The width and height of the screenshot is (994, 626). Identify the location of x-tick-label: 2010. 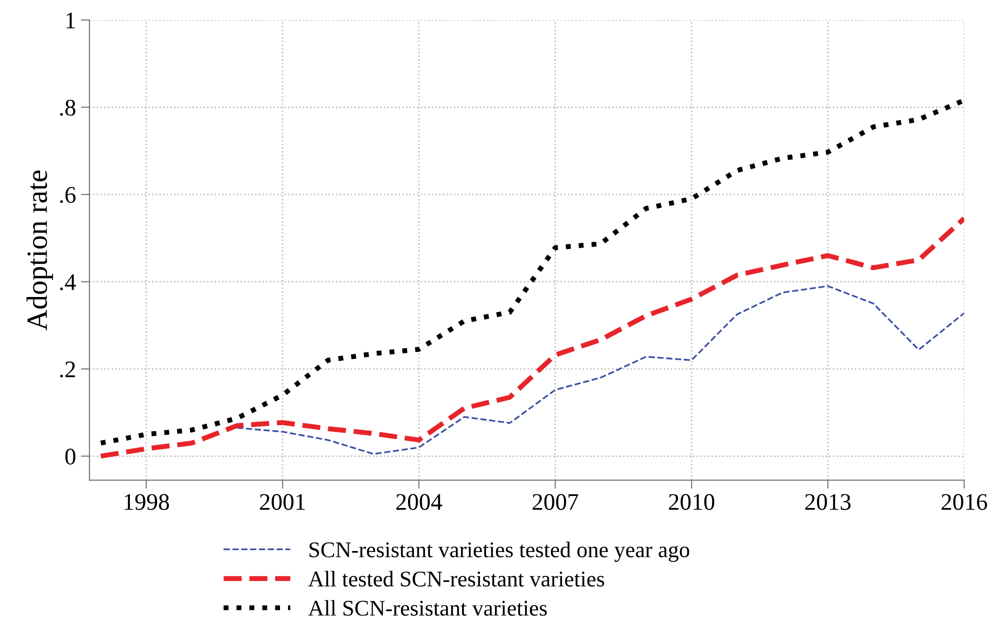
(691, 502).